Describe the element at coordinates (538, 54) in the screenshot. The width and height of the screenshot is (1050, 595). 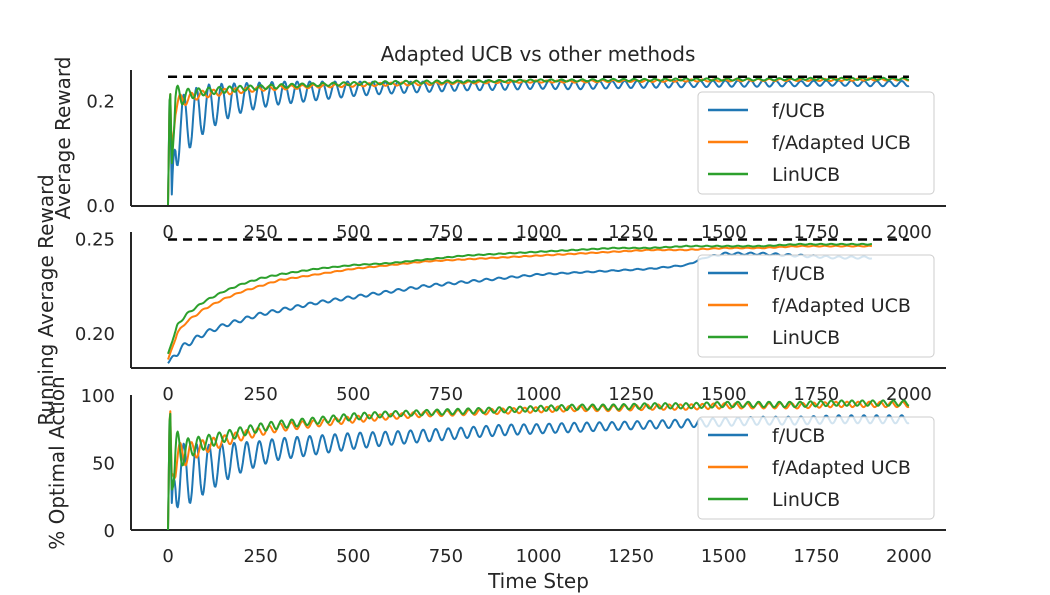
I see `chart-title: Adapted UCB vs other methods` at that location.